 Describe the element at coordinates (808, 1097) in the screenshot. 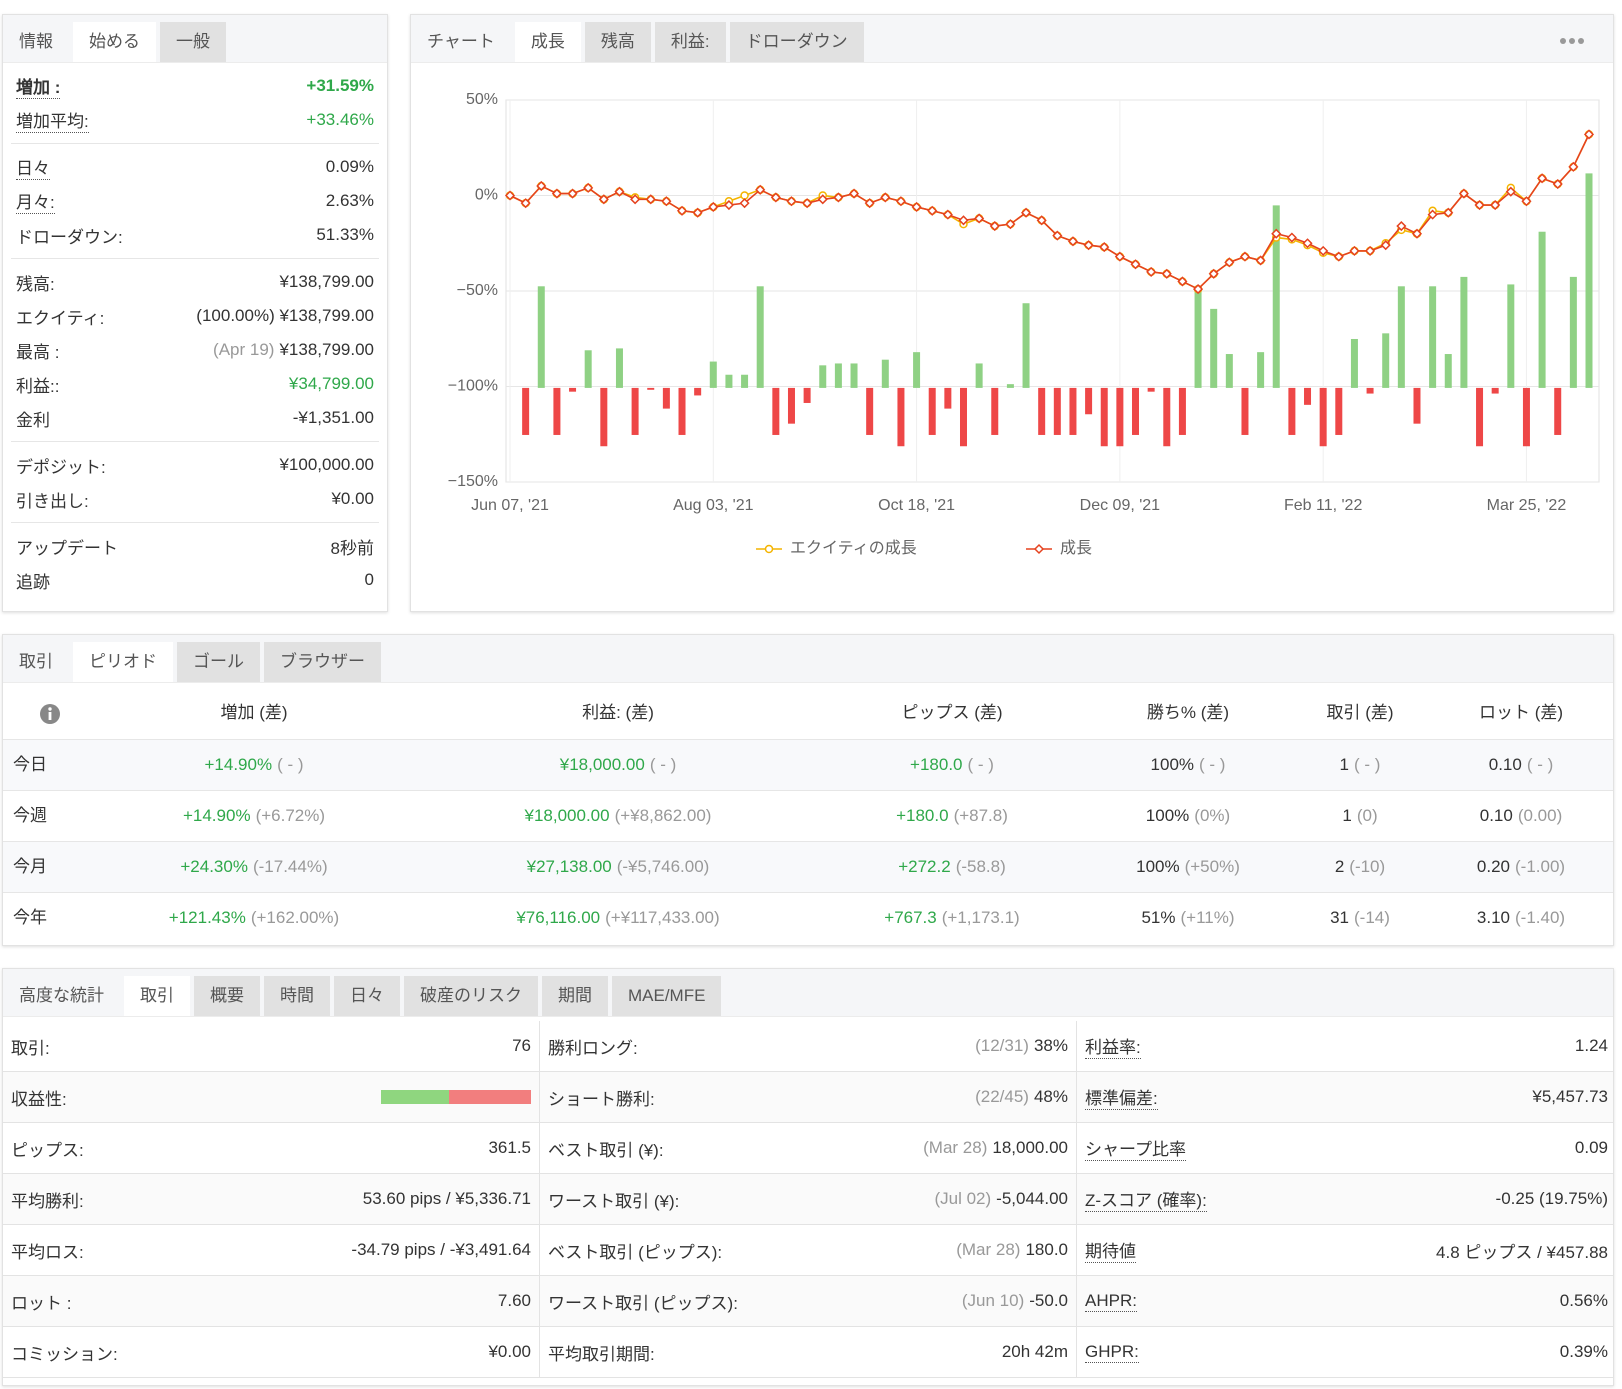

I see `stats-row: 収益性: ショート勝利: (22/45) 48% 標準偏差: ¥5,457.73` at that location.